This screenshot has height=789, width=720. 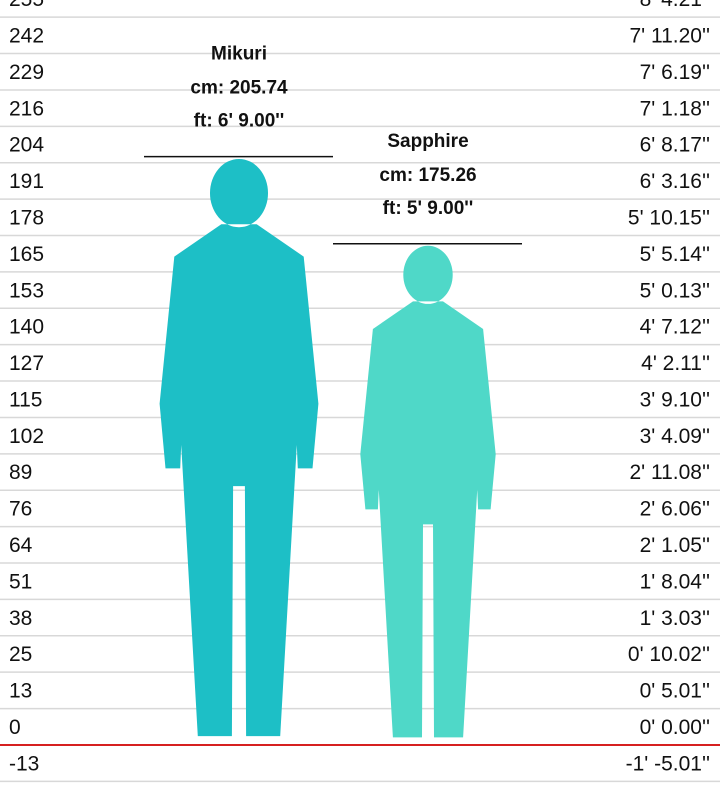 I want to click on y2-tick-label: 7' 6.19'', so click(x=675, y=72).